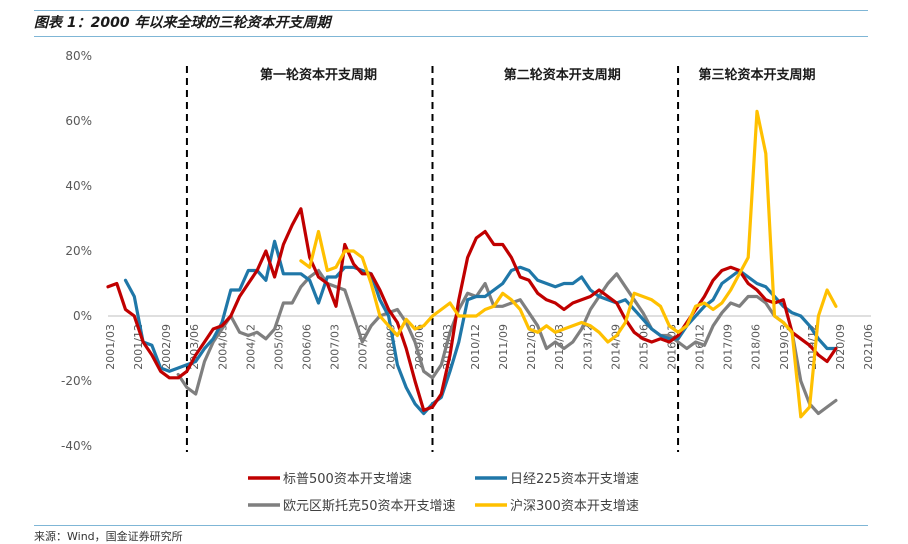 The height and width of the screenshot is (544, 908). What do you see at coordinates (475, 347) in the screenshot?
I see `x-tick-label: 2010/12` at bounding box center [475, 347].